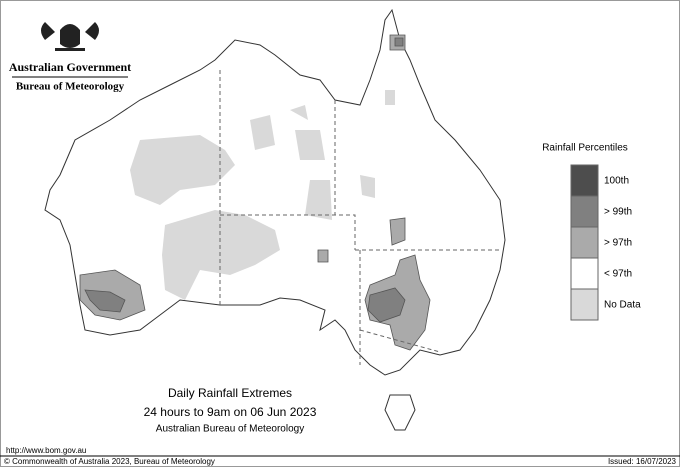 This screenshot has height=467, width=680. I want to click on legend: 100th > 99th > 97th < 97th No Data, so click(605, 242).